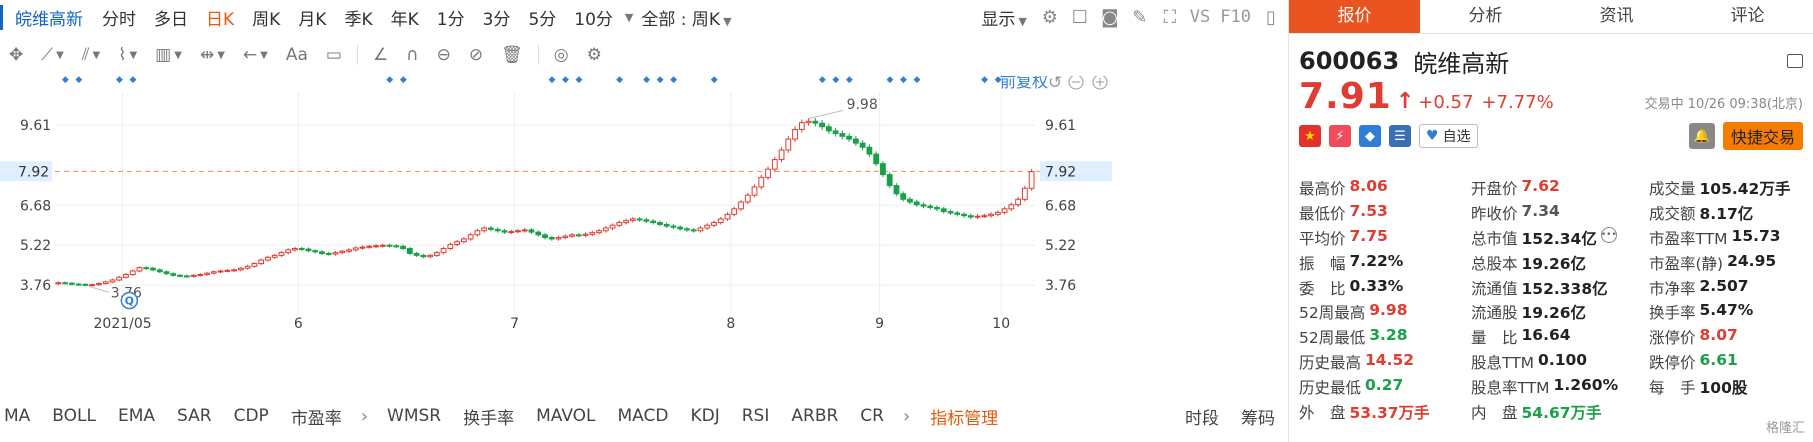  What do you see at coordinates (542, 19) in the screenshot?
I see `period-5min: 5分` at bounding box center [542, 19].